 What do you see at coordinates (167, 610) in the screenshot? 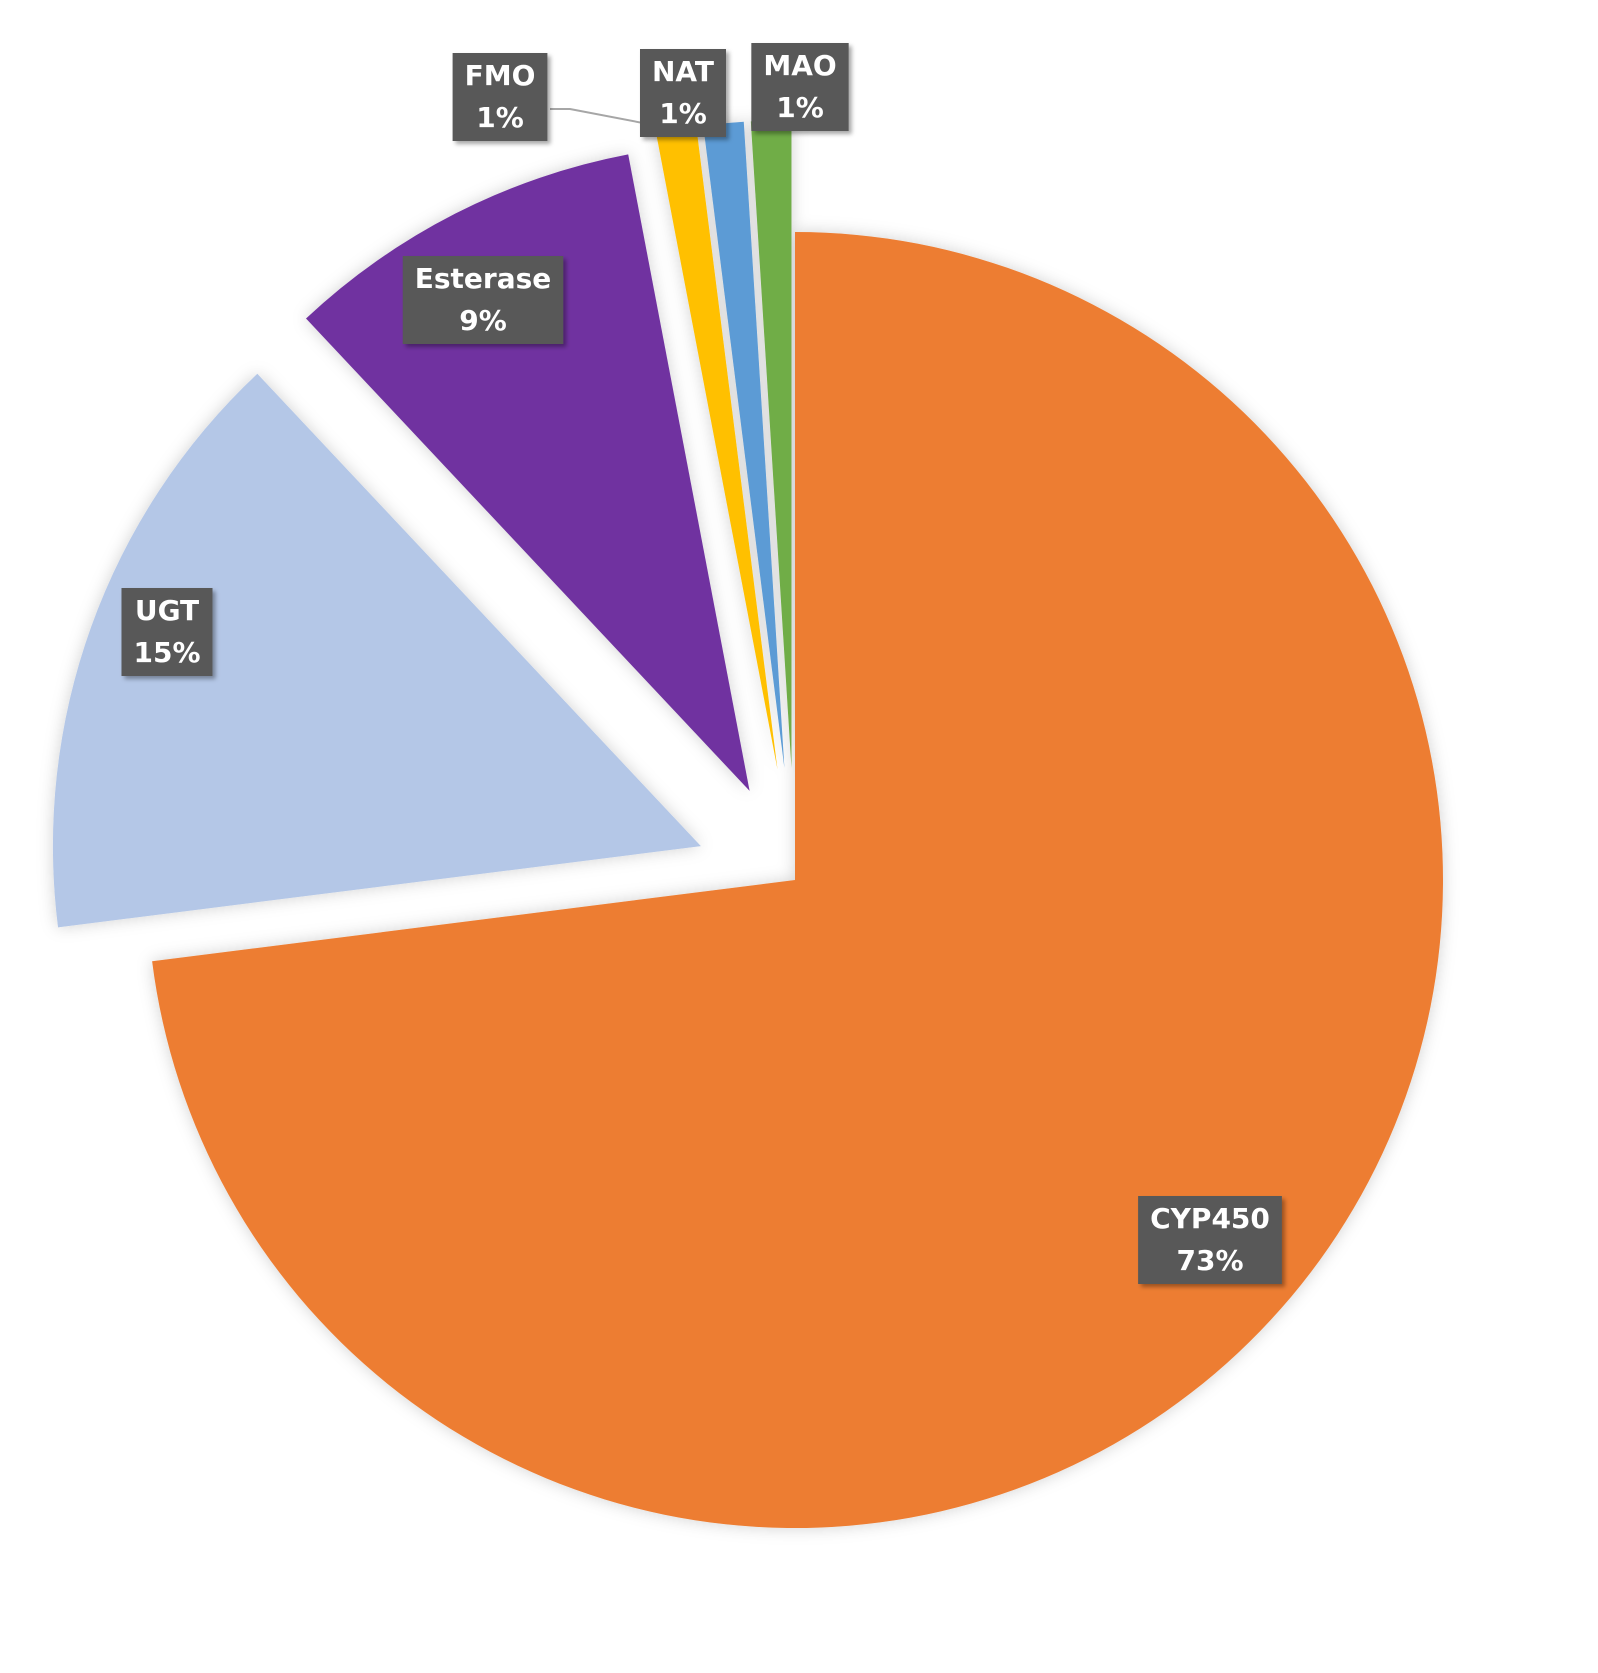
I see `slice-label: UGT` at bounding box center [167, 610].